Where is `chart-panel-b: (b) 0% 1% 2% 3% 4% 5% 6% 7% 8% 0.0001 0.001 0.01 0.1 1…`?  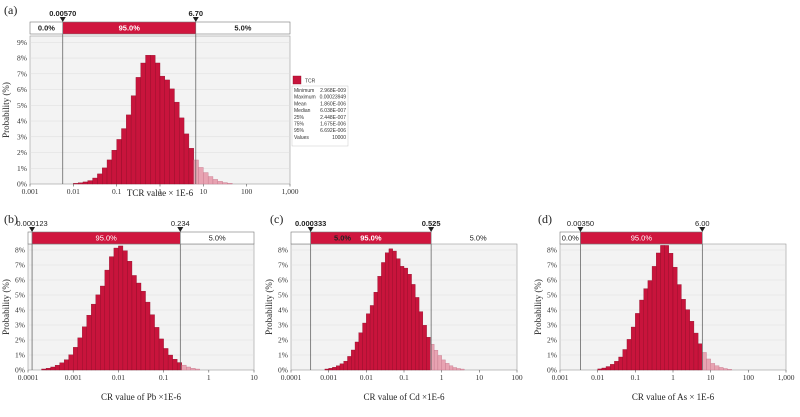
chart-panel-b: (b) 0% 1% 2% 3% 4% 5% 6% 7% 8% 0.0001 0.001 0.01 0.1 1… is located at coordinates (129, 307).